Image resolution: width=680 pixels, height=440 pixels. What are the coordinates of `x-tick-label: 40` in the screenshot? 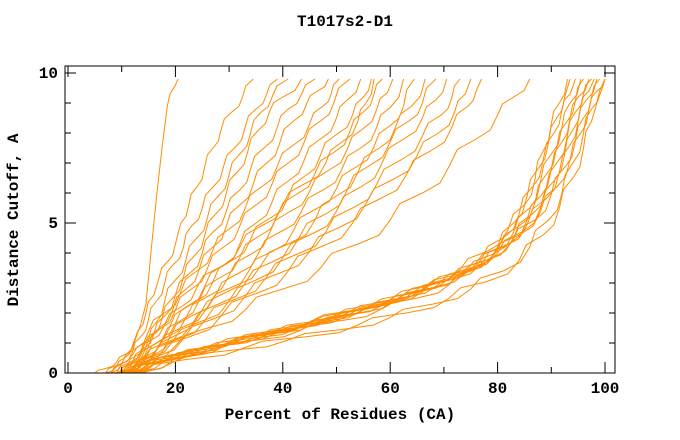 It's located at (282, 389).